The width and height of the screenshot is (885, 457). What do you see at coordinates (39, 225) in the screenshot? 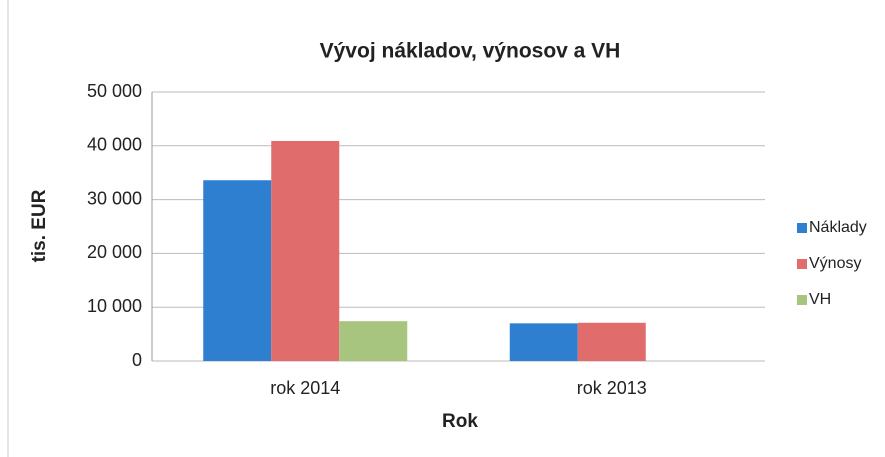
I see `y-axis-title: tis. EUR` at bounding box center [39, 225].